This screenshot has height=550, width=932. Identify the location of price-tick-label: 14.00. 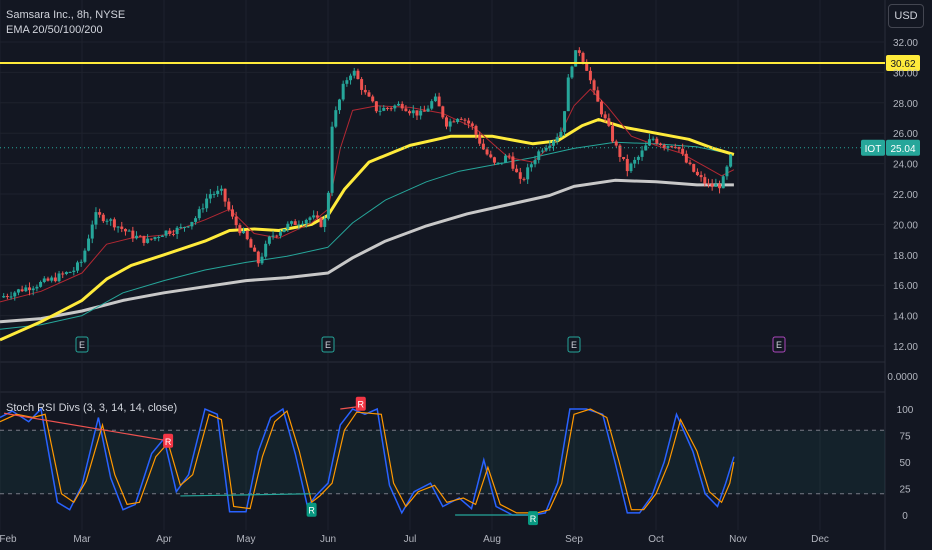
(905, 317).